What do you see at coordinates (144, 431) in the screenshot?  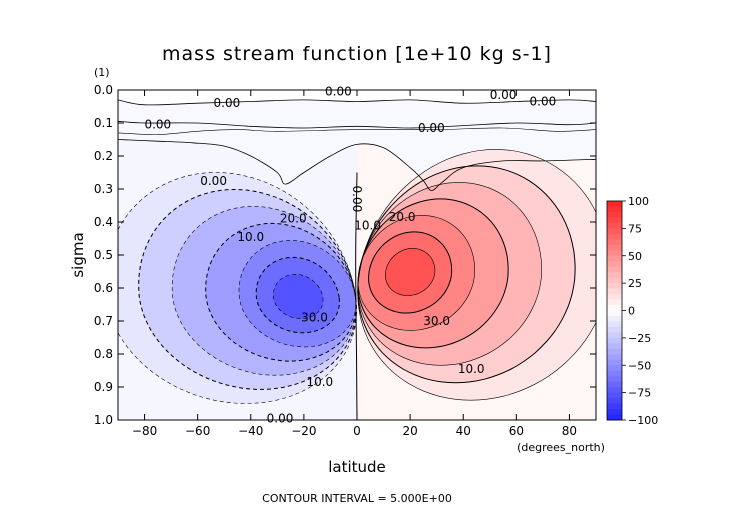 I see `x-tick-label: −80` at bounding box center [144, 431].